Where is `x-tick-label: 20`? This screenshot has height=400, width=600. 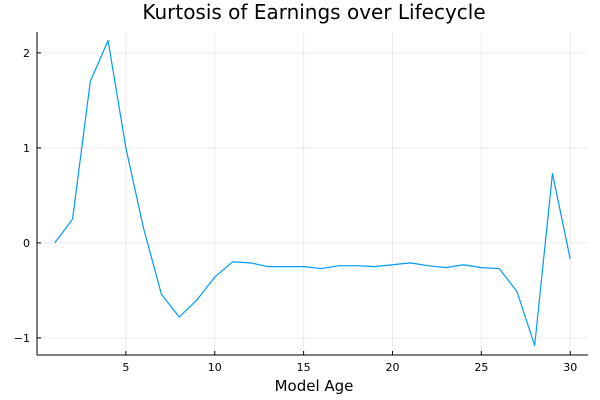 x-tick-label: 20 is located at coordinates (392, 367).